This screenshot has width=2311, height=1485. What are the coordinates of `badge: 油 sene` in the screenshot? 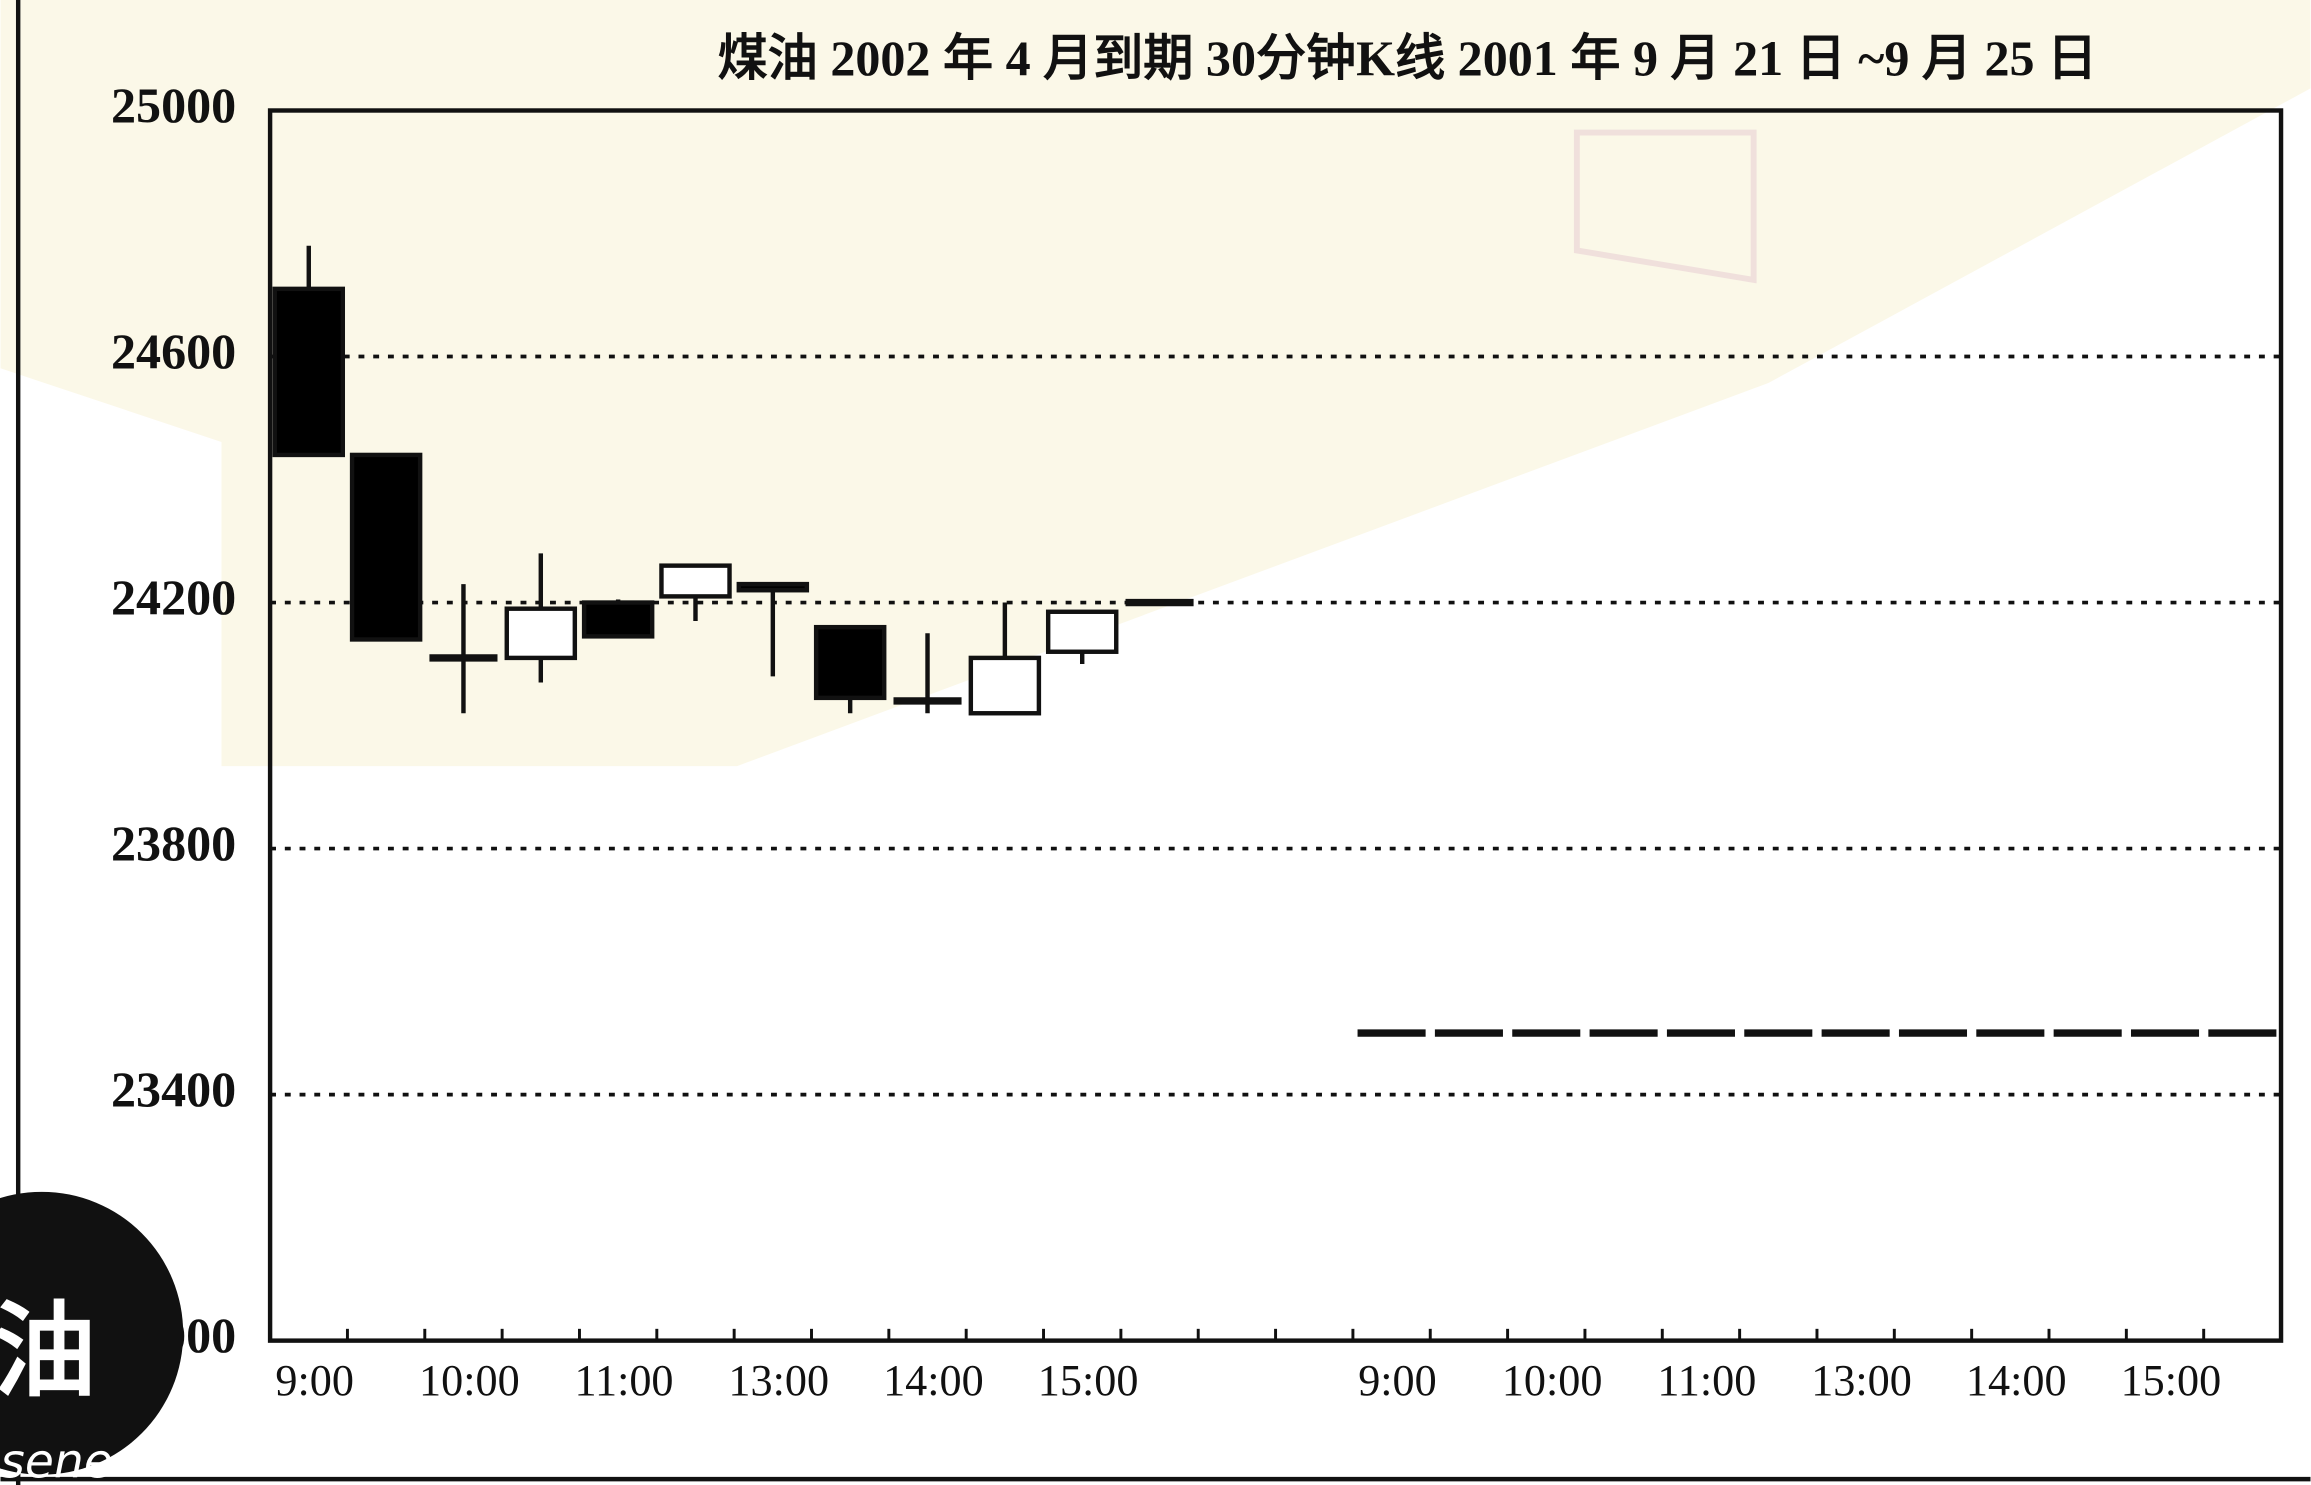 It's located at (92, 1338).